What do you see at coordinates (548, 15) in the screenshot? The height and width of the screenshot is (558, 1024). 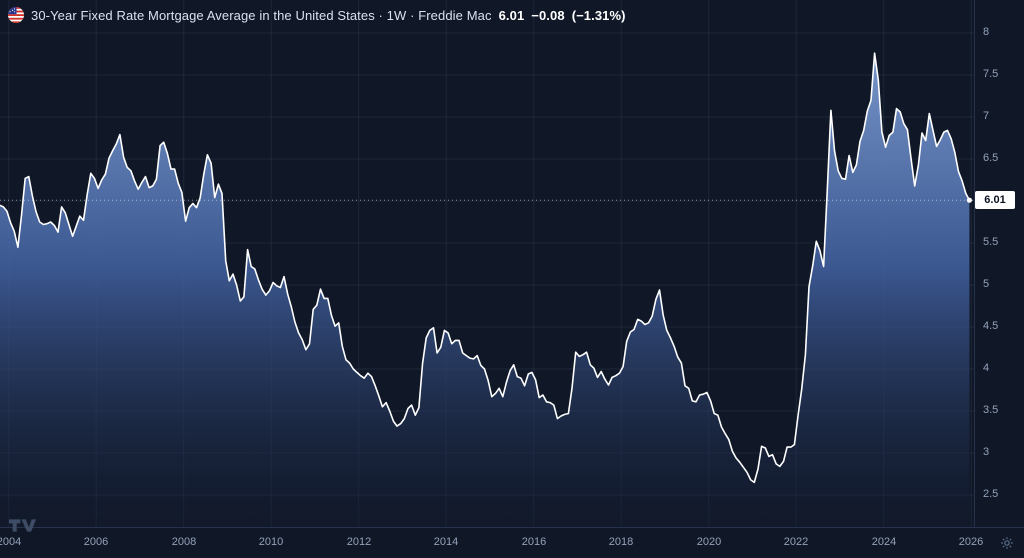 I see `price-change: −0.08` at bounding box center [548, 15].